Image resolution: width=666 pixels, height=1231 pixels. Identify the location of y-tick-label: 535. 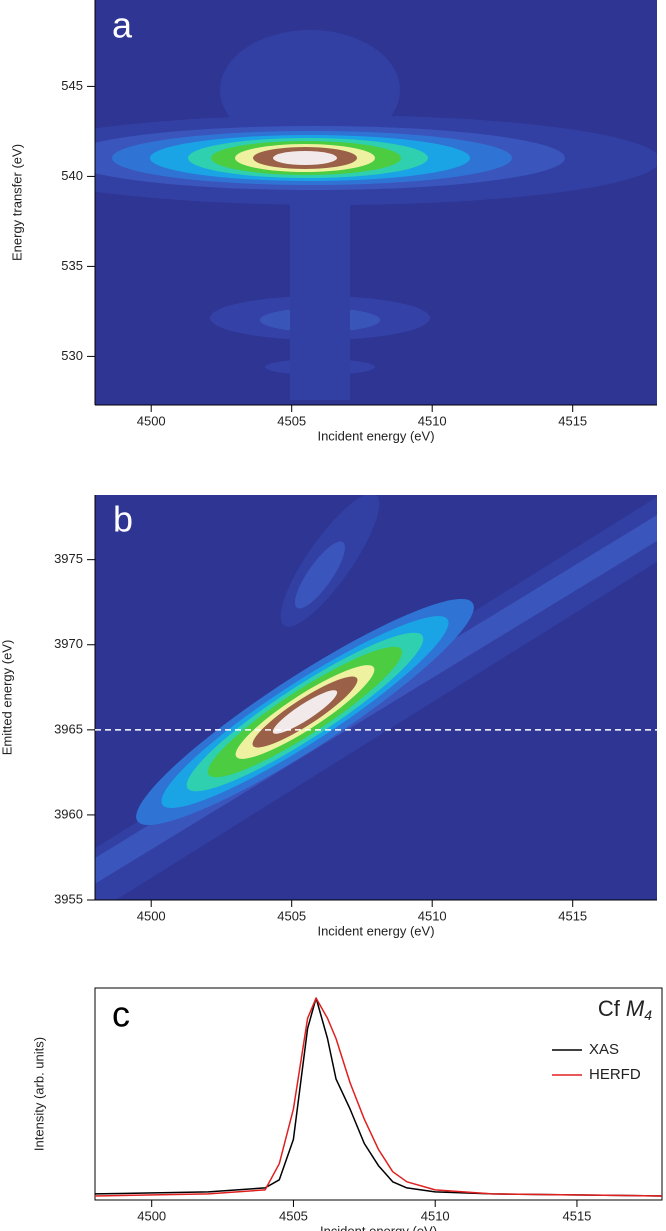
(72, 265).